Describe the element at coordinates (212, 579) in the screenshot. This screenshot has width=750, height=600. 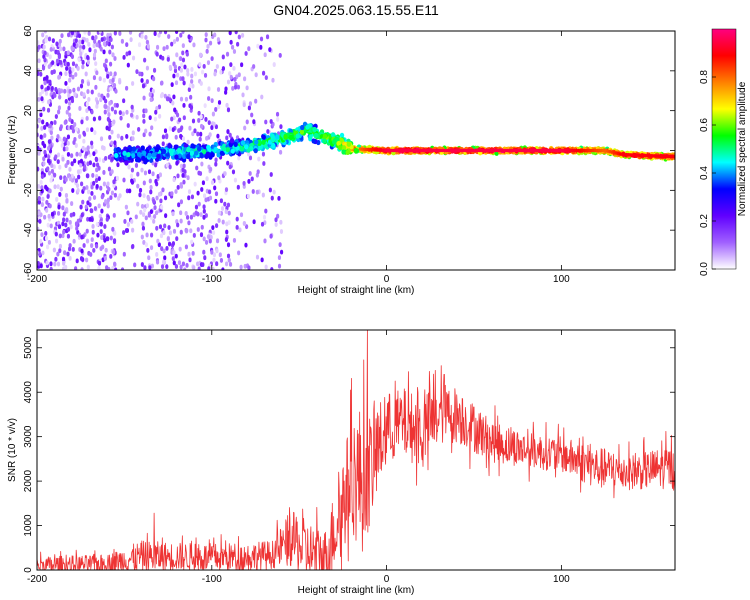
I see `snr-x-tick-label: -100` at that location.